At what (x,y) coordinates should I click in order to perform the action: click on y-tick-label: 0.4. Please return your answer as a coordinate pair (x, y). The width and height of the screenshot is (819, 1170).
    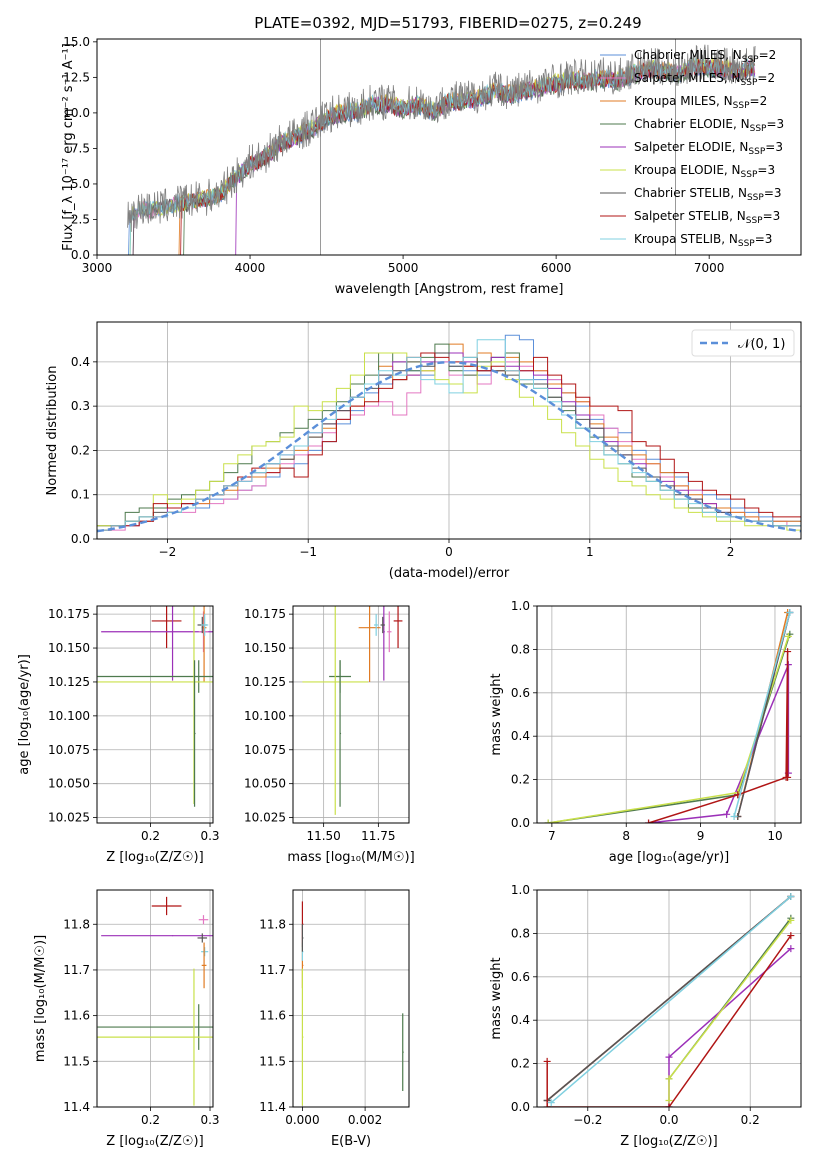
    Looking at the image, I should click on (80, 362).